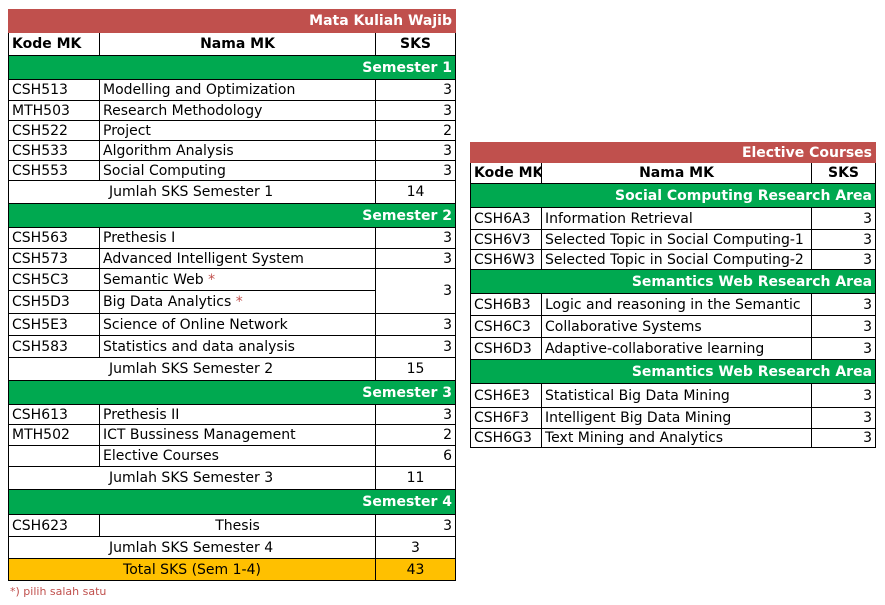 This screenshot has height=605, width=885. I want to click on table-row: CSH5C3 Semantic Web * 3, so click(232, 291).